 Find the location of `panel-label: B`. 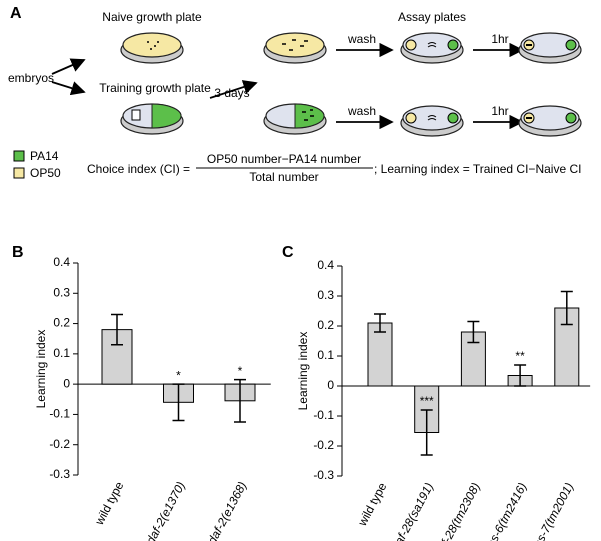

panel-label: B is located at coordinates (18, 252).